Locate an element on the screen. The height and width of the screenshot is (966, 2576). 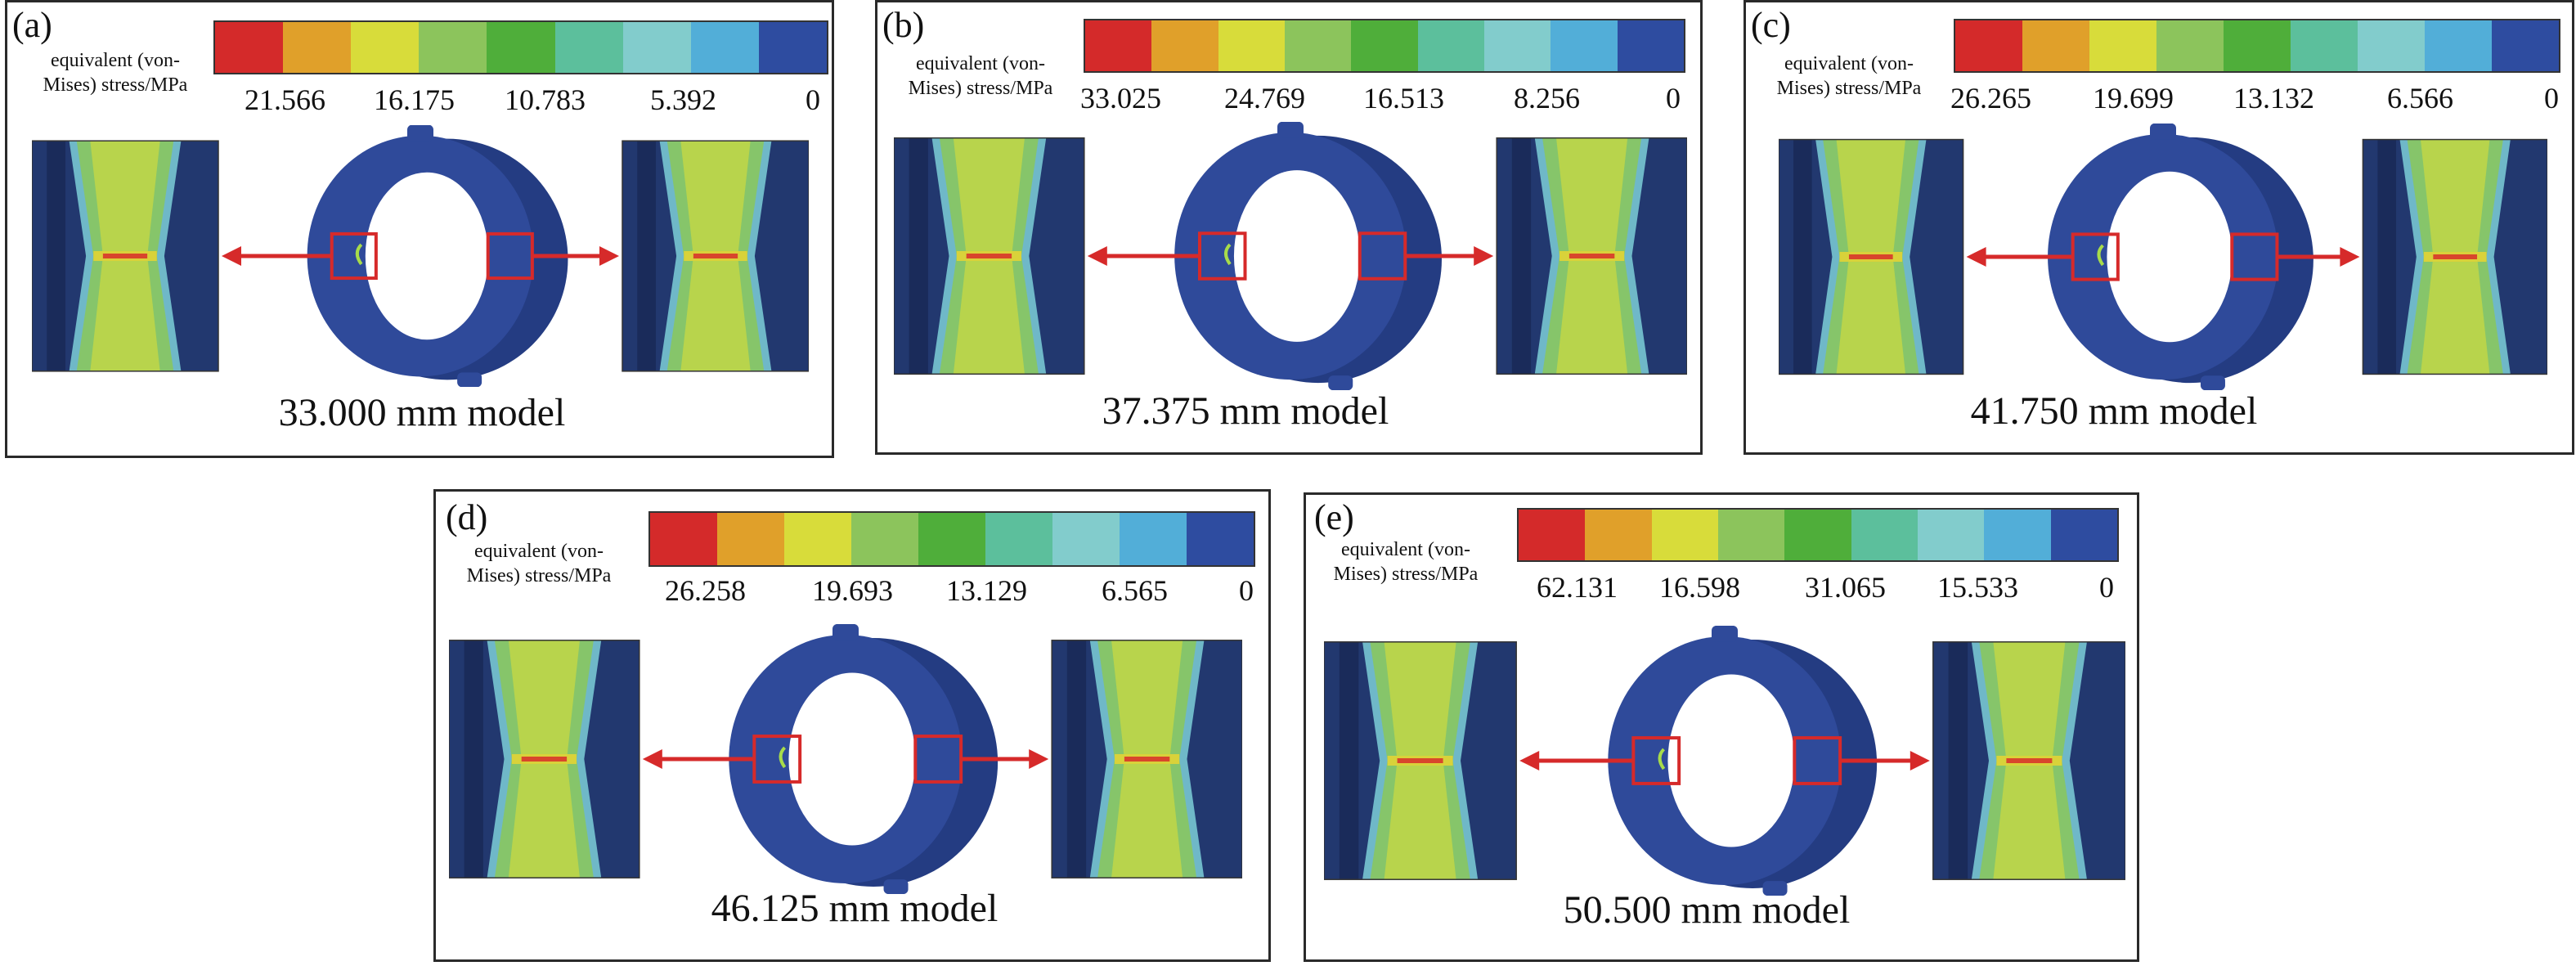
stress-figure is located at coordinates (2163, 257).